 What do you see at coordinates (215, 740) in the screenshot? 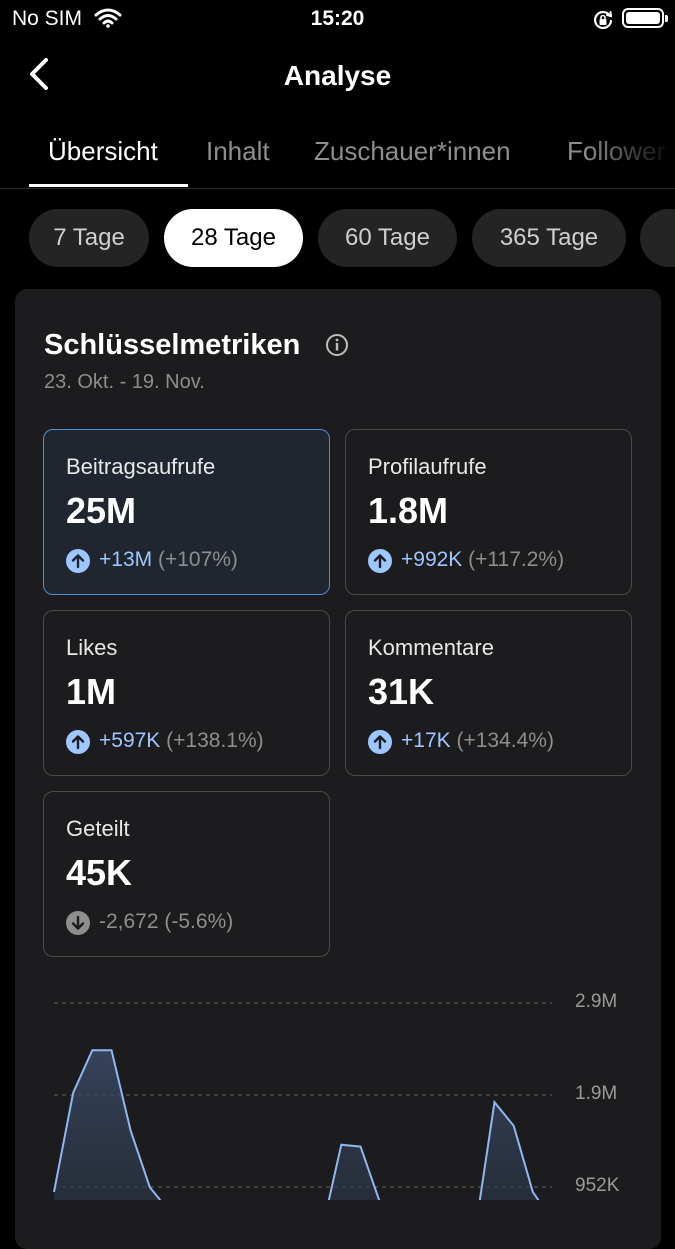
I see `metric-percent: (+138.1%)` at bounding box center [215, 740].